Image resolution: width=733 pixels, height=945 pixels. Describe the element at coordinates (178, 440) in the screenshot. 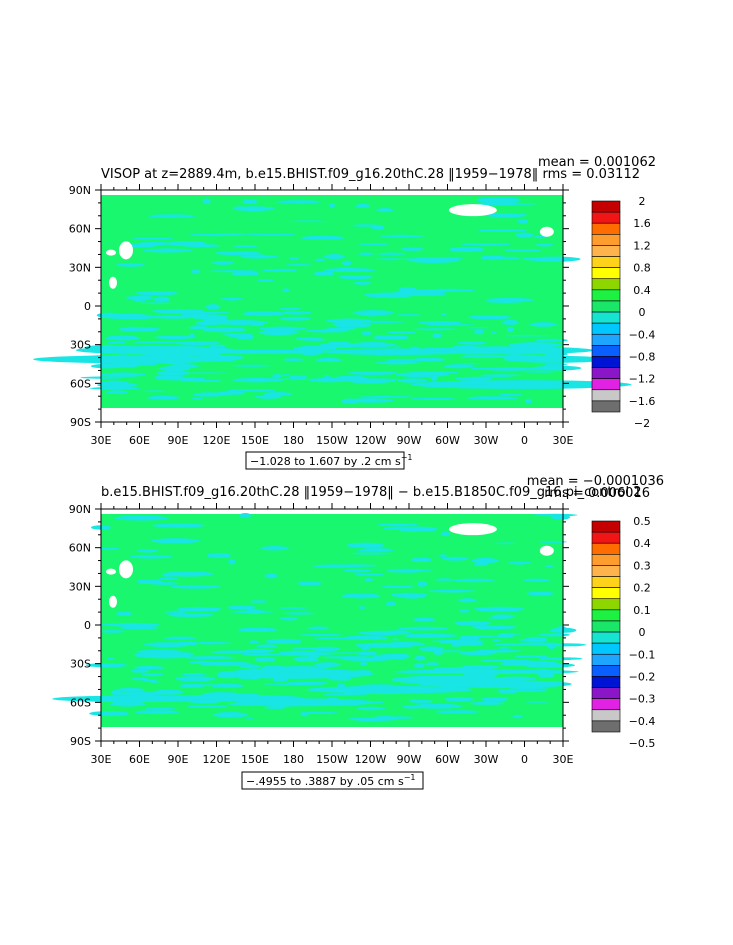

I see `lon-label: 90E` at that location.